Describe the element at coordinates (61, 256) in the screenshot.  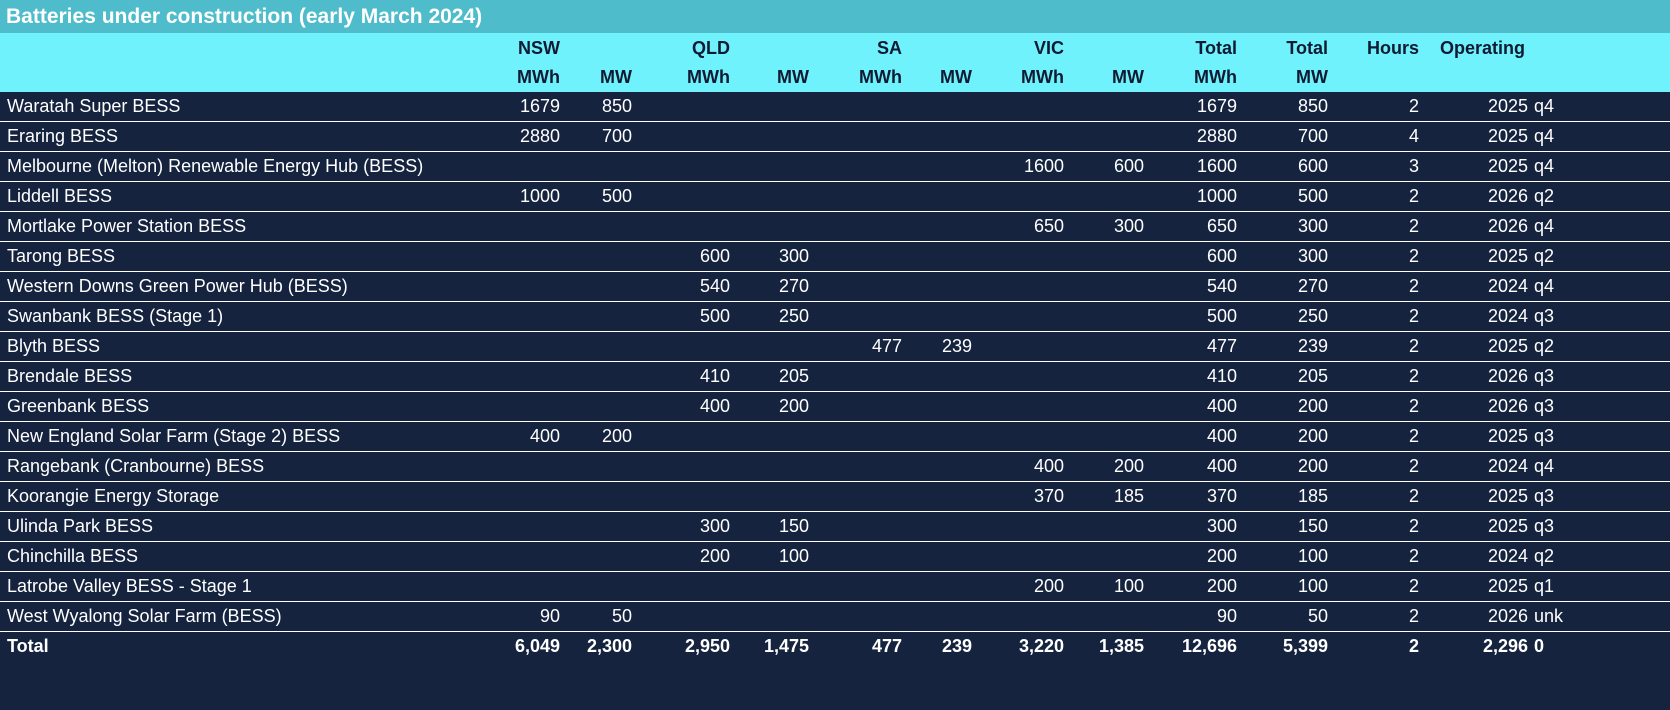
I see `battery-name: Tarong BESS` at that location.